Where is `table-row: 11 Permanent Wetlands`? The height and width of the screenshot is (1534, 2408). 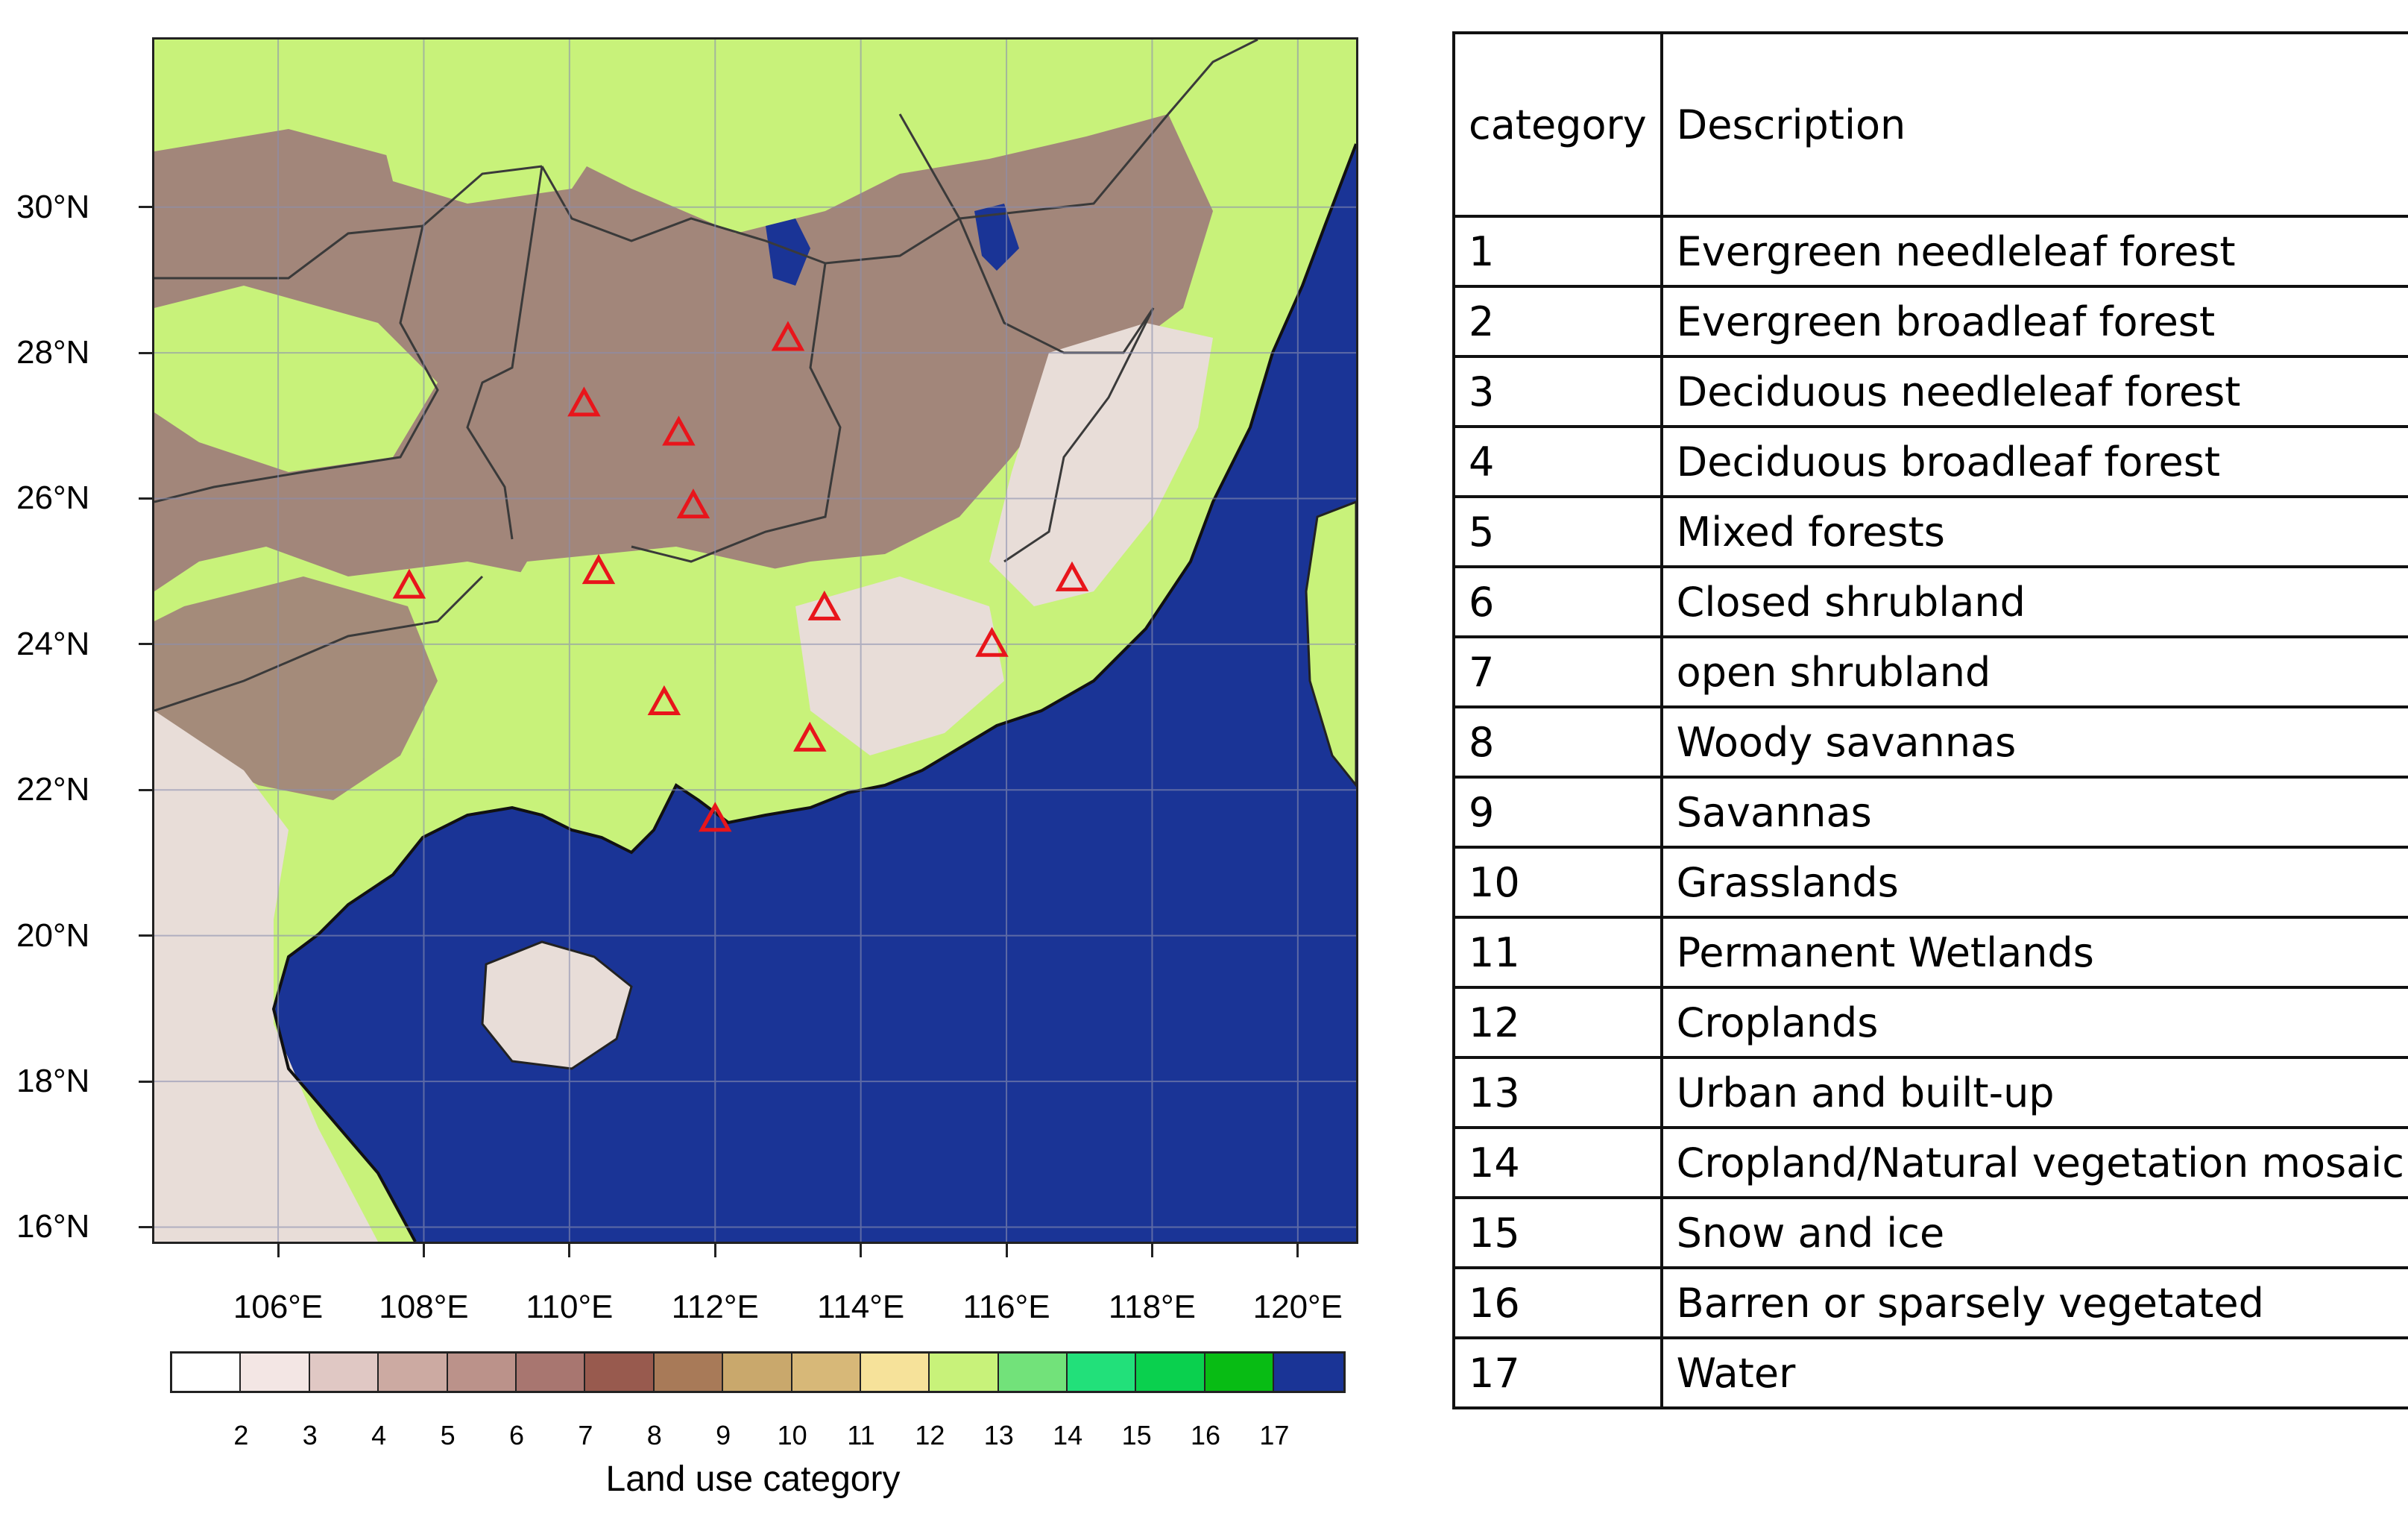
table-row: 11 Permanent Wetlands is located at coordinates (1930, 952).